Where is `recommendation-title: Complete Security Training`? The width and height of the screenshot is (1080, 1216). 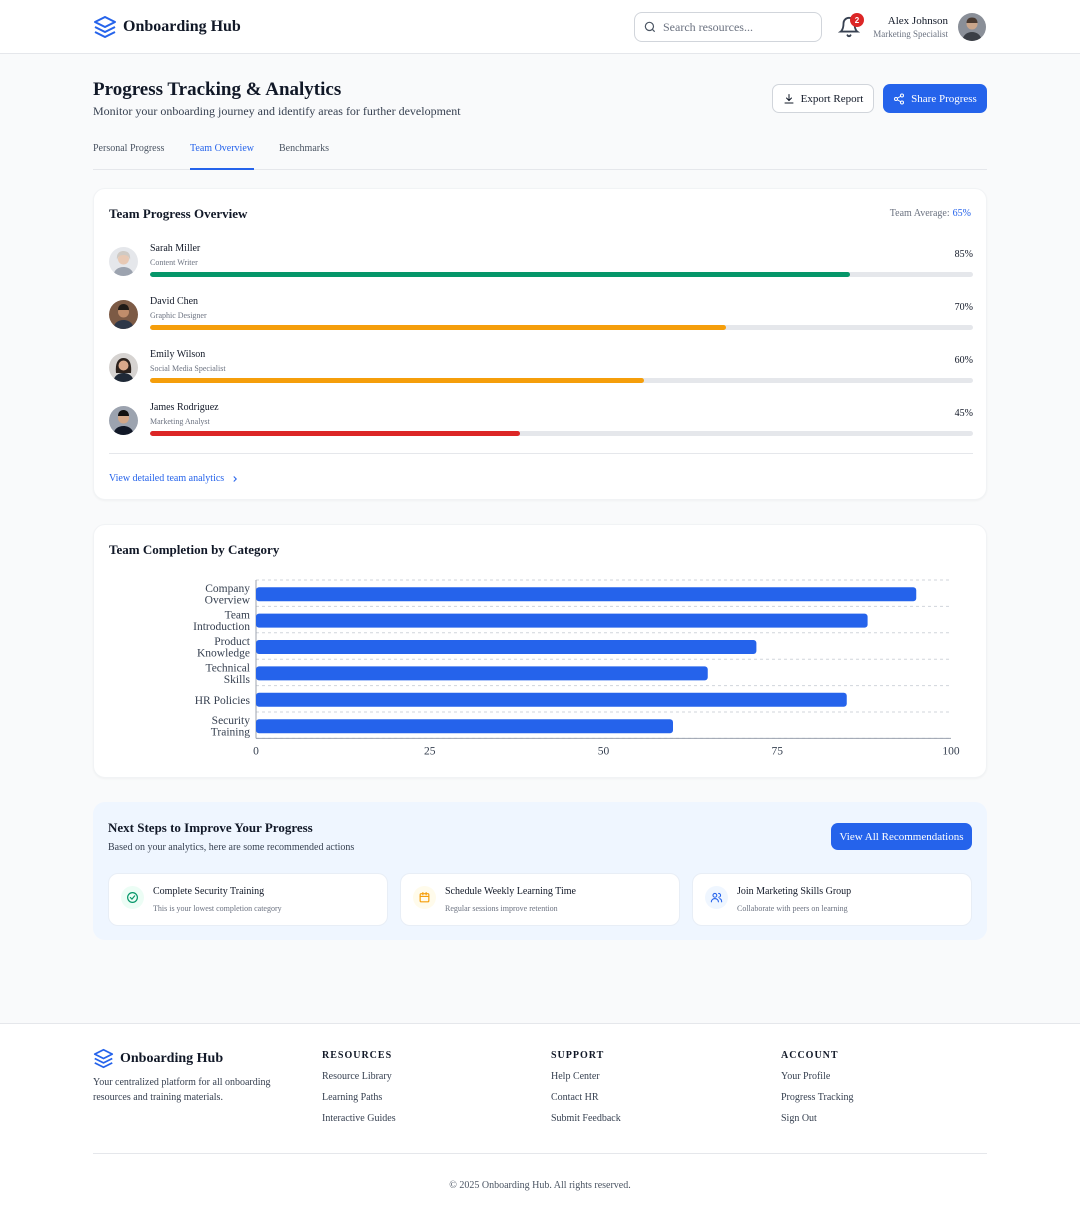 recommendation-title: Complete Security Training is located at coordinates (209, 891).